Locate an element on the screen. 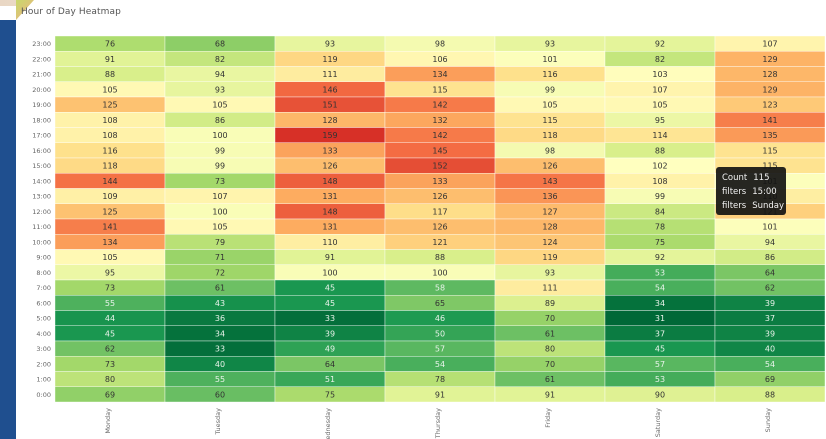  cell-value: 132 is located at coordinates (439, 120).